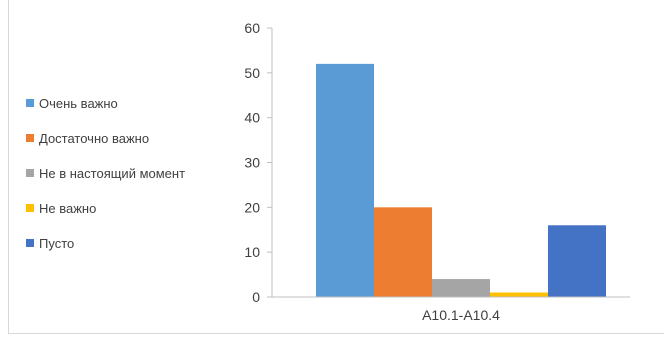 The image size is (668, 338). What do you see at coordinates (252, 28) in the screenshot?
I see `y-tick-label: 60` at bounding box center [252, 28].